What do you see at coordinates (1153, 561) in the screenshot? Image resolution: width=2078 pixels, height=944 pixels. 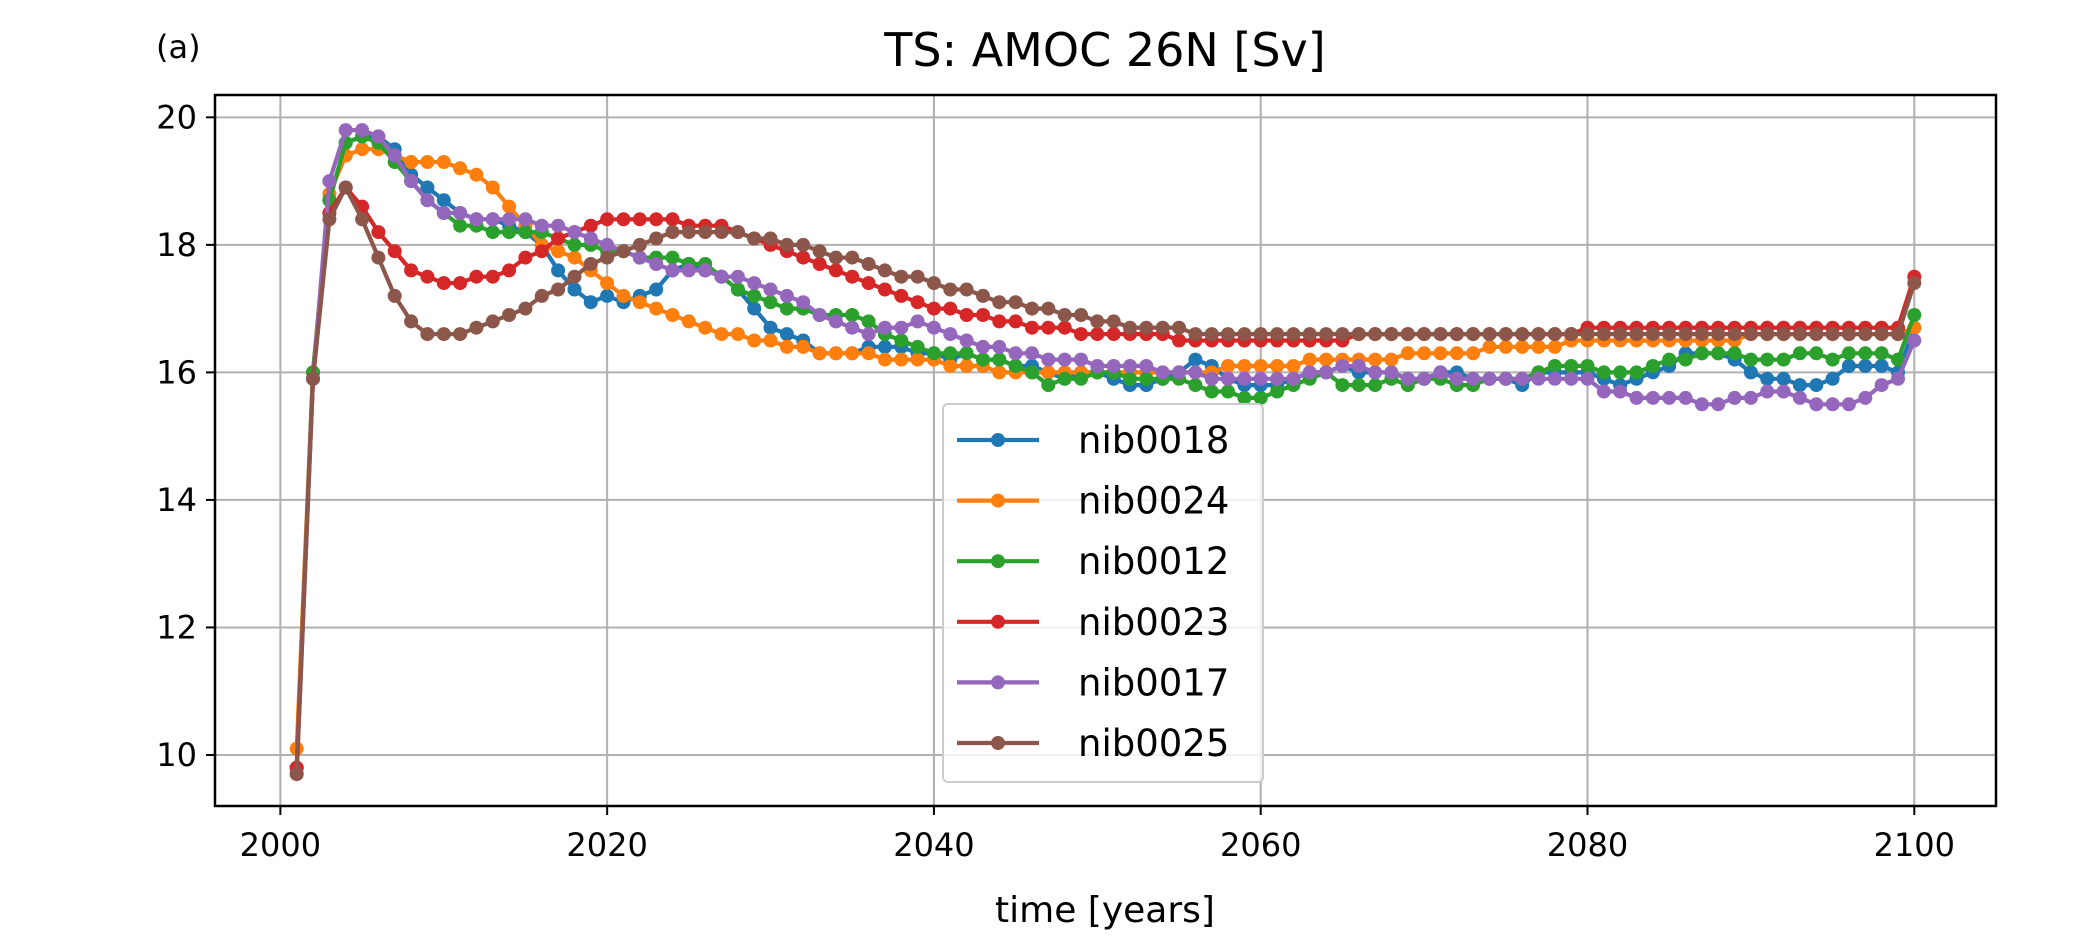 I see `legend-label: nib0012` at bounding box center [1153, 561].